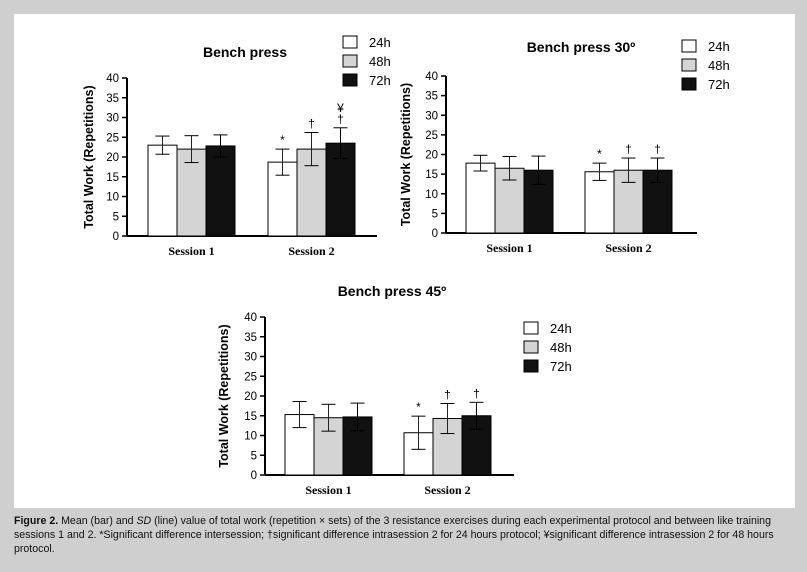  What do you see at coordinates (245, 52) in the screenshot?
I see `chart-title: Bench press` at bounding box center [245, 52].